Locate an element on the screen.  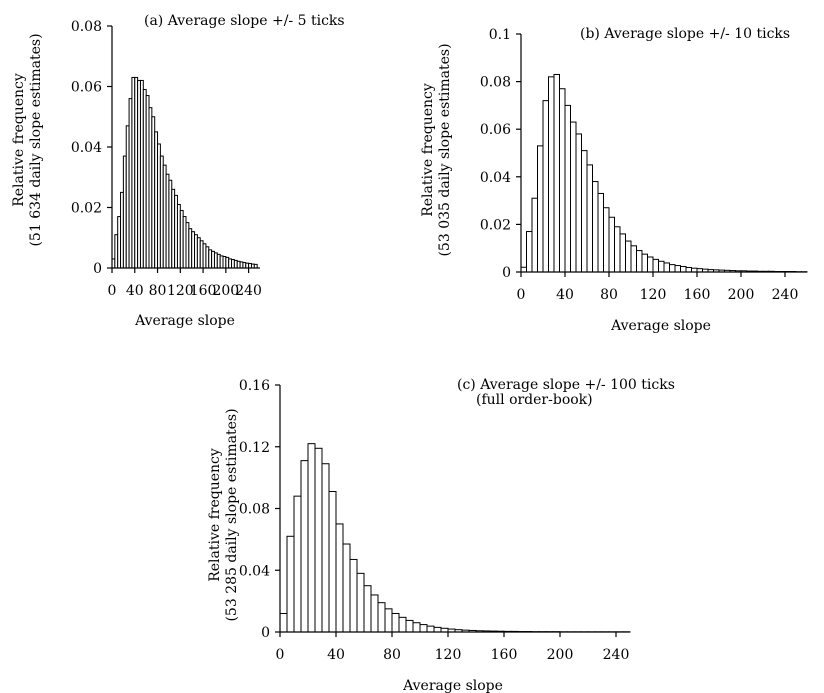
xlabel-a: Average slope is located at coordinates (184, 321).